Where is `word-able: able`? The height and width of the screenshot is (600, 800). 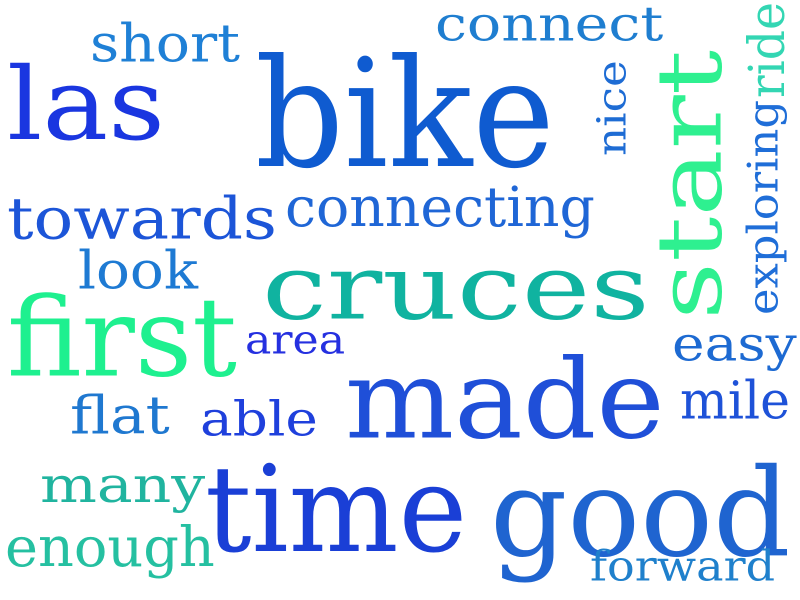 word-able: able is located at coordinates (259, 418).